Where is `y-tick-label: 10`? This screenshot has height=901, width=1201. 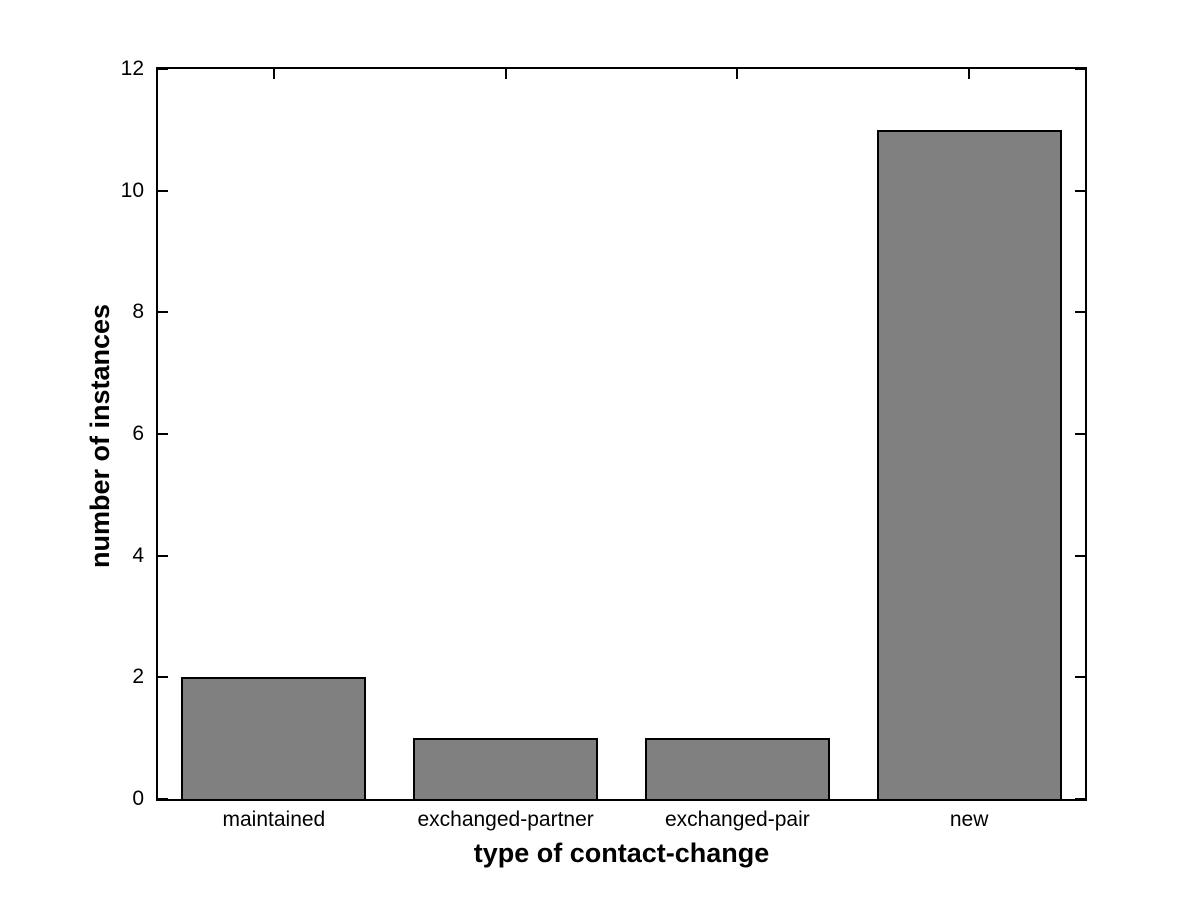 y-tick-label: 10 is located at coordinates (132, 190).